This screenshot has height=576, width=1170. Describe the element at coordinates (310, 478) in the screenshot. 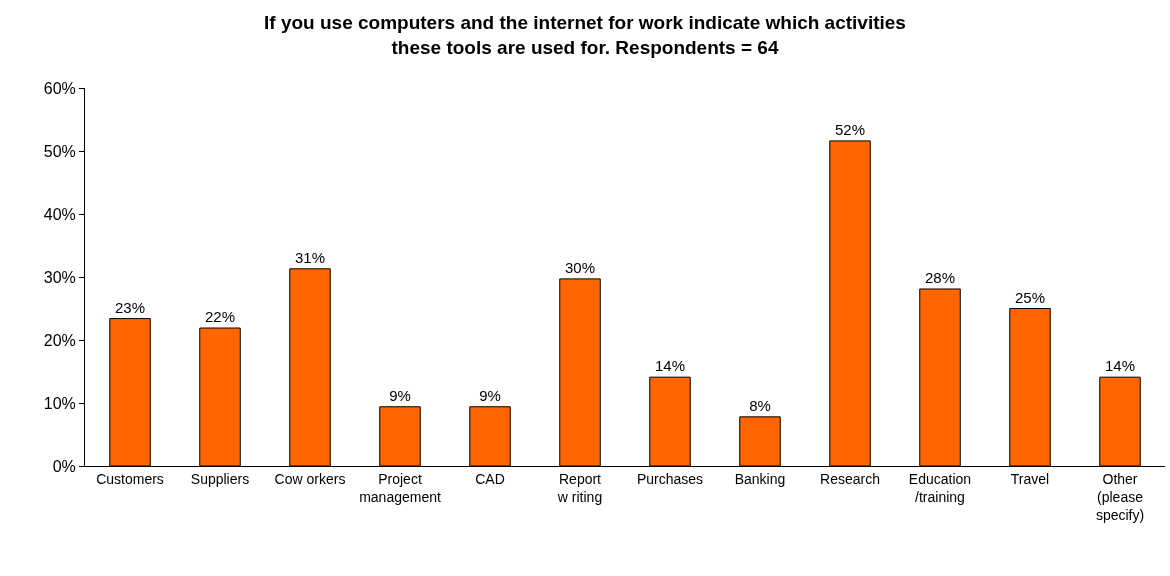

I see `x-tick-label: Cow orkers` at that location.